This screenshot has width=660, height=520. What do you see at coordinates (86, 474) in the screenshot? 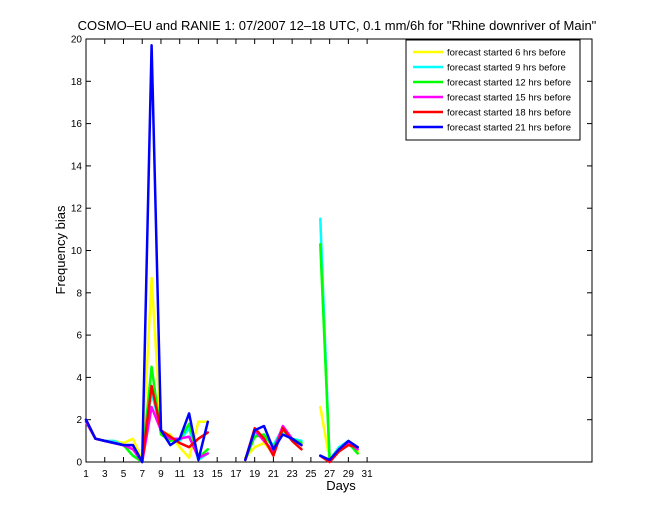
I see `x-tick-label: 1` at bounding box center [86, 474].